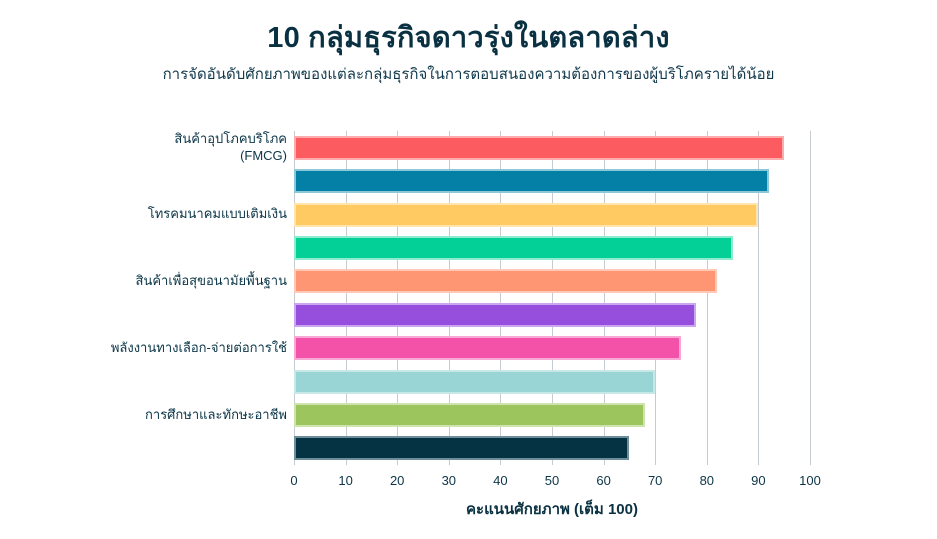  What do you see at coordinates (707, 480) in the screenshot?
I see `x-tick-label-80: 80` at bounding box center [707, 480].